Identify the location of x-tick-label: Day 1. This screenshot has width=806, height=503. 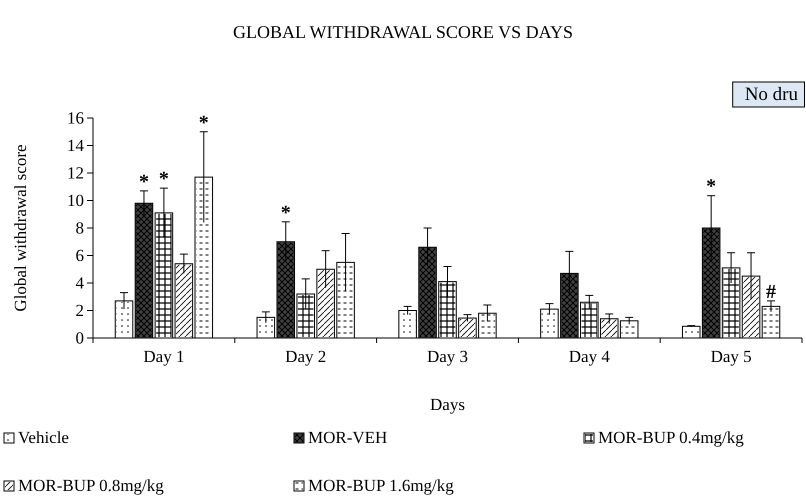
(163, 356).